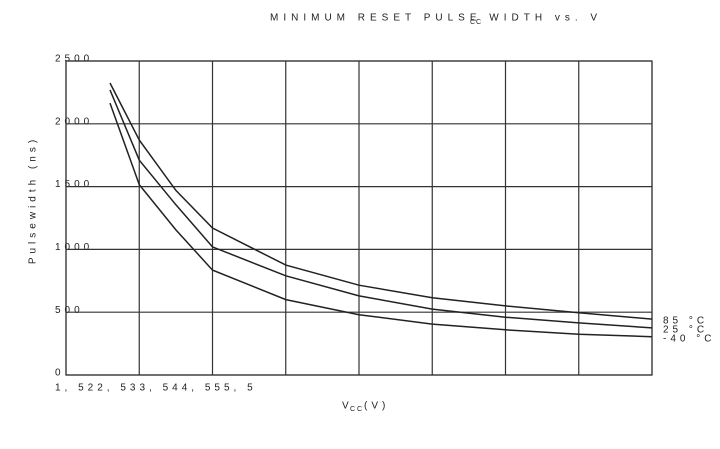 The image size is (720, 449). Describe the element at coordinates (689, 338) in the screenshot. I see `legend-label: -40 °C` at that location.